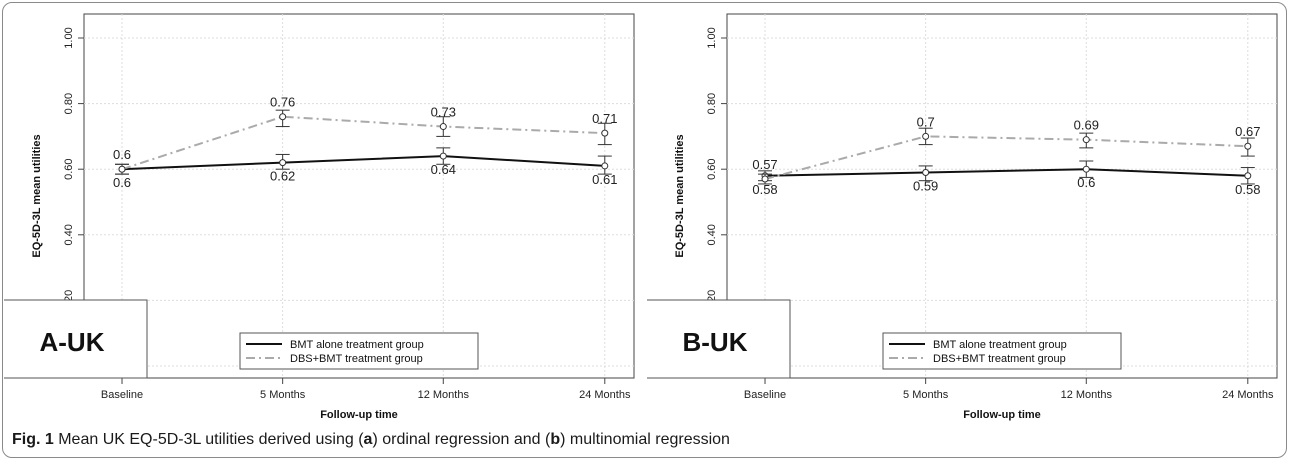 The width and height of the screenshot is (1292, 463). What do you see at coordinates (1086, 125) in the screenshot?
I see `data-label: 0.69` at bounding box center [1086, 125].